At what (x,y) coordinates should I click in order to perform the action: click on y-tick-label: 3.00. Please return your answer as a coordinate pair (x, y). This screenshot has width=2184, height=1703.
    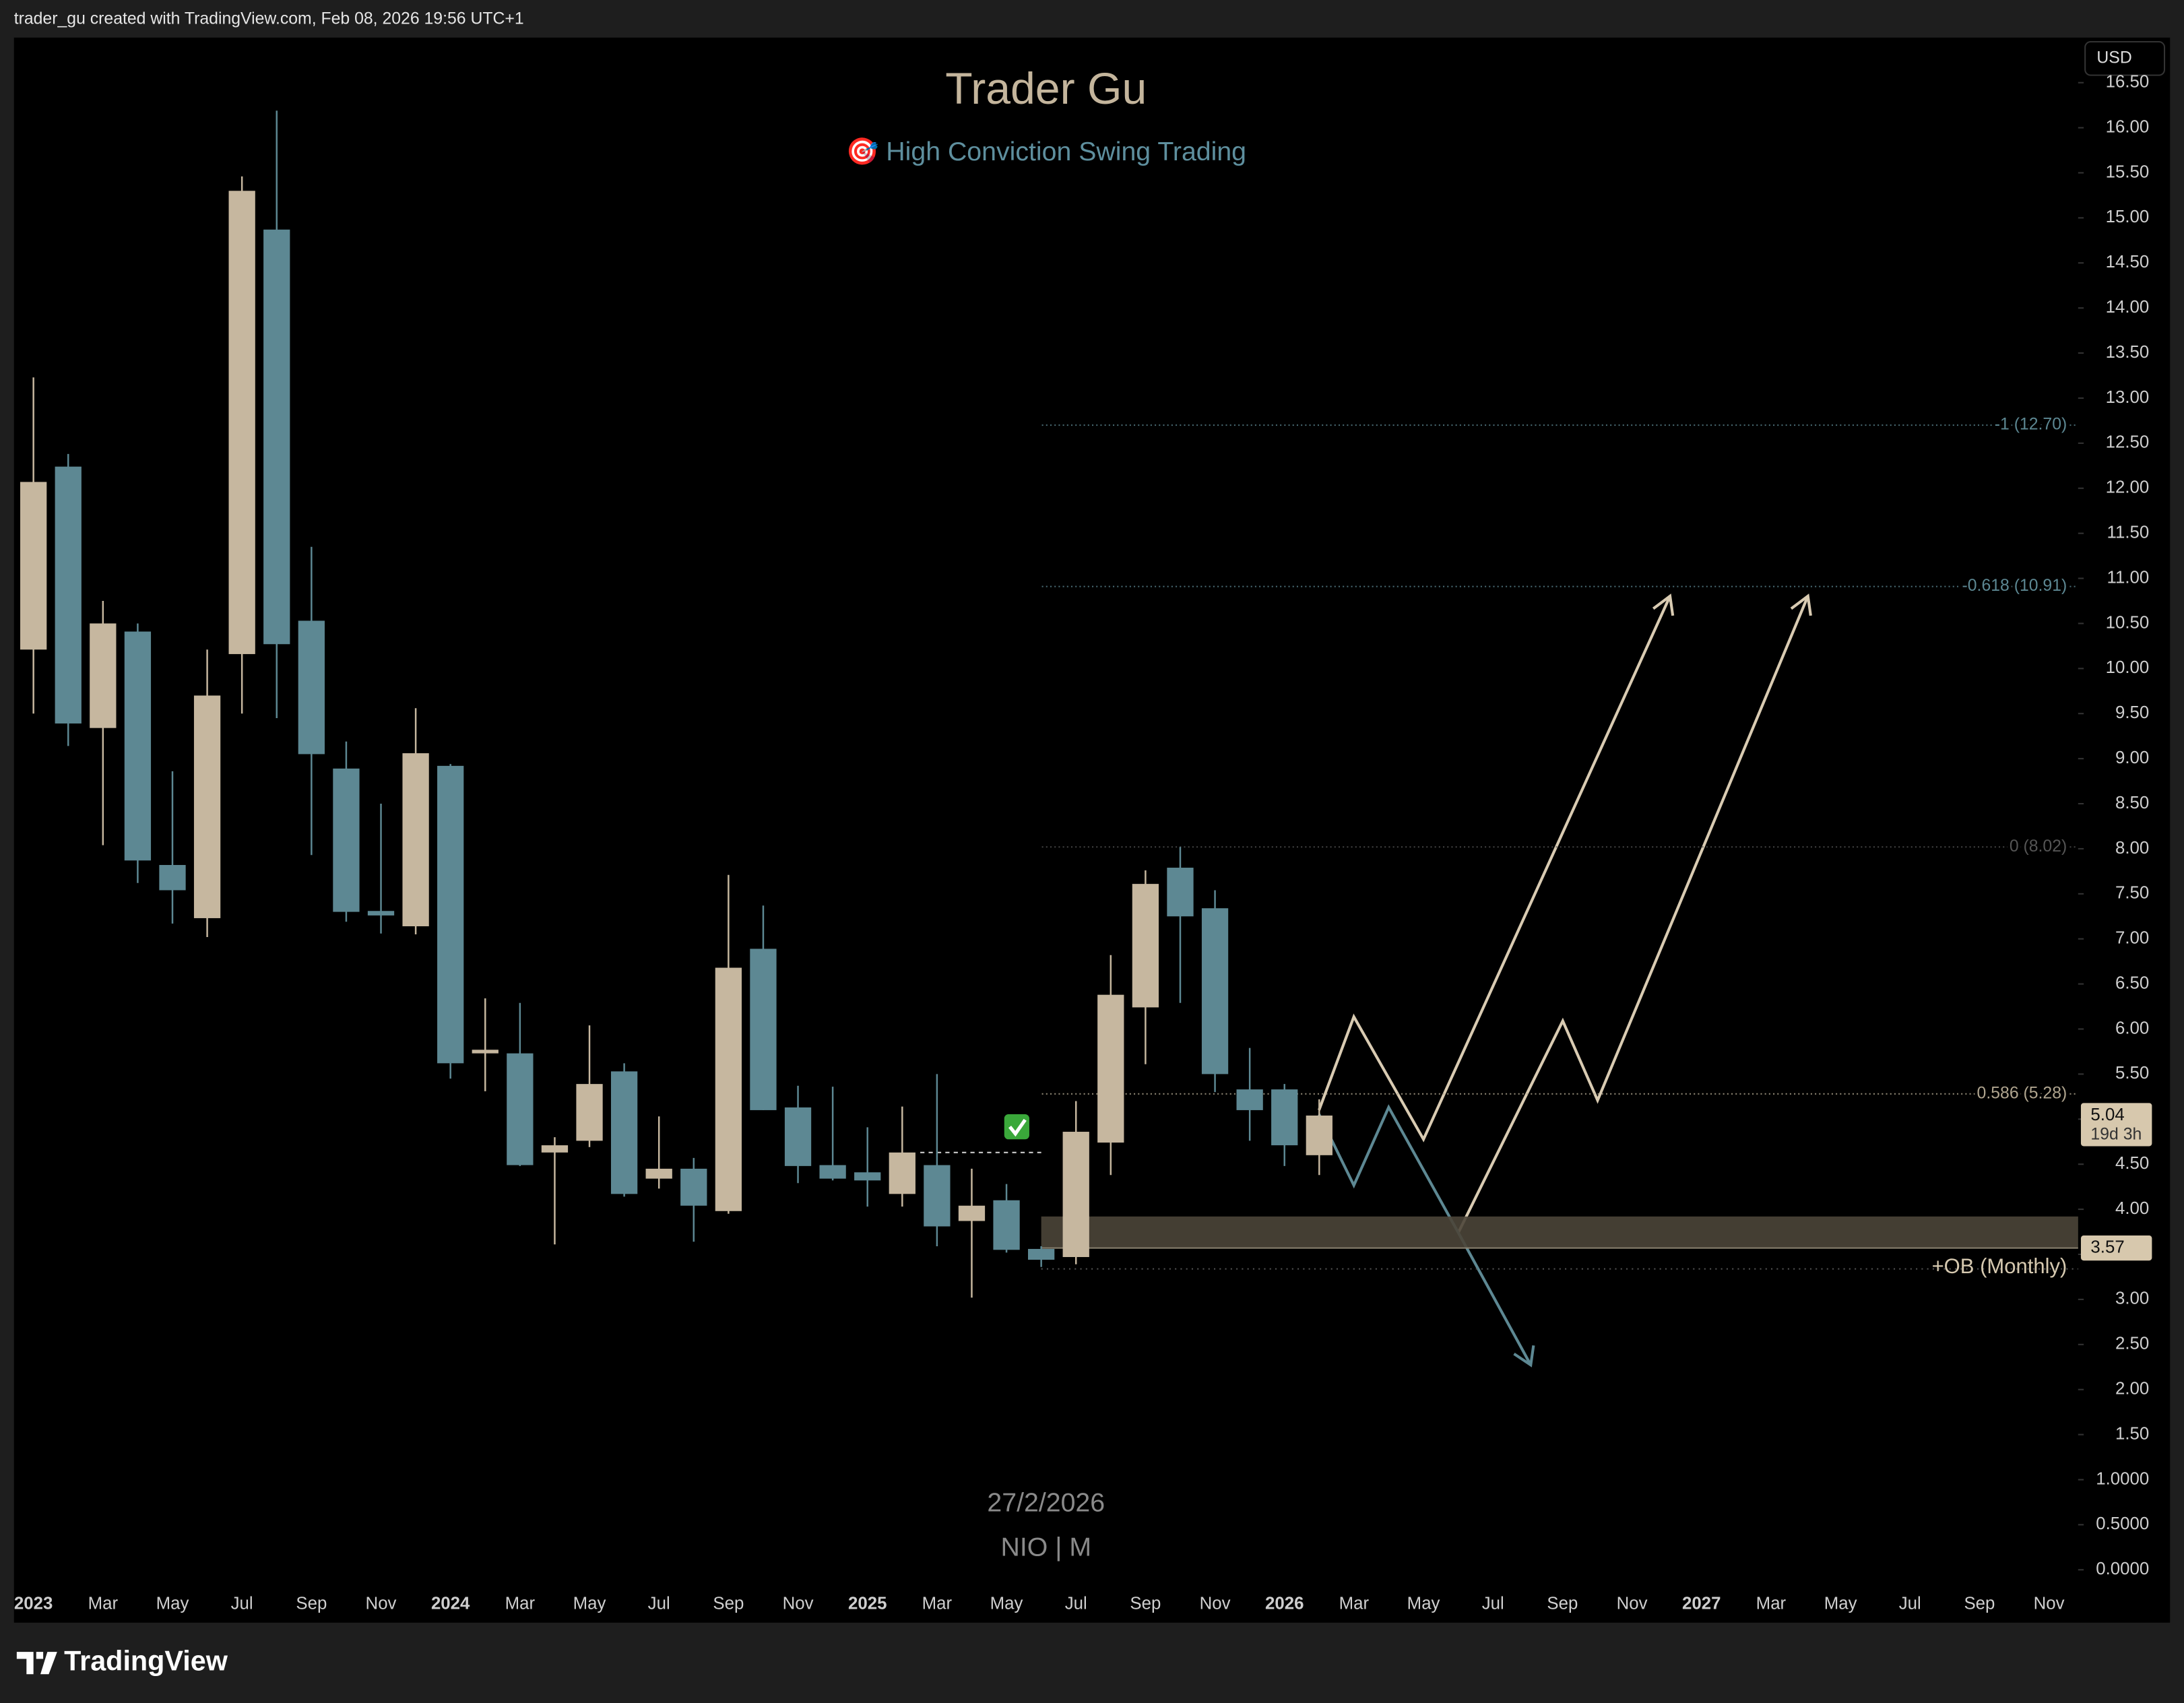
    Looking at the image, I should click on (2132, 1298).